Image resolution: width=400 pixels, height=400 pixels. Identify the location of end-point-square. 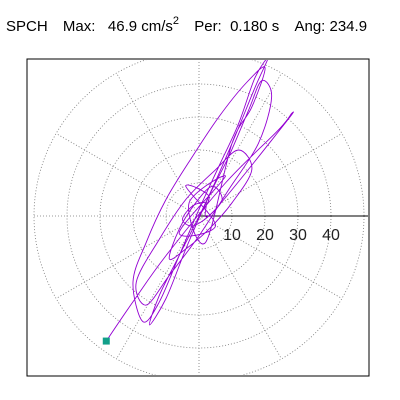
(106, 341).